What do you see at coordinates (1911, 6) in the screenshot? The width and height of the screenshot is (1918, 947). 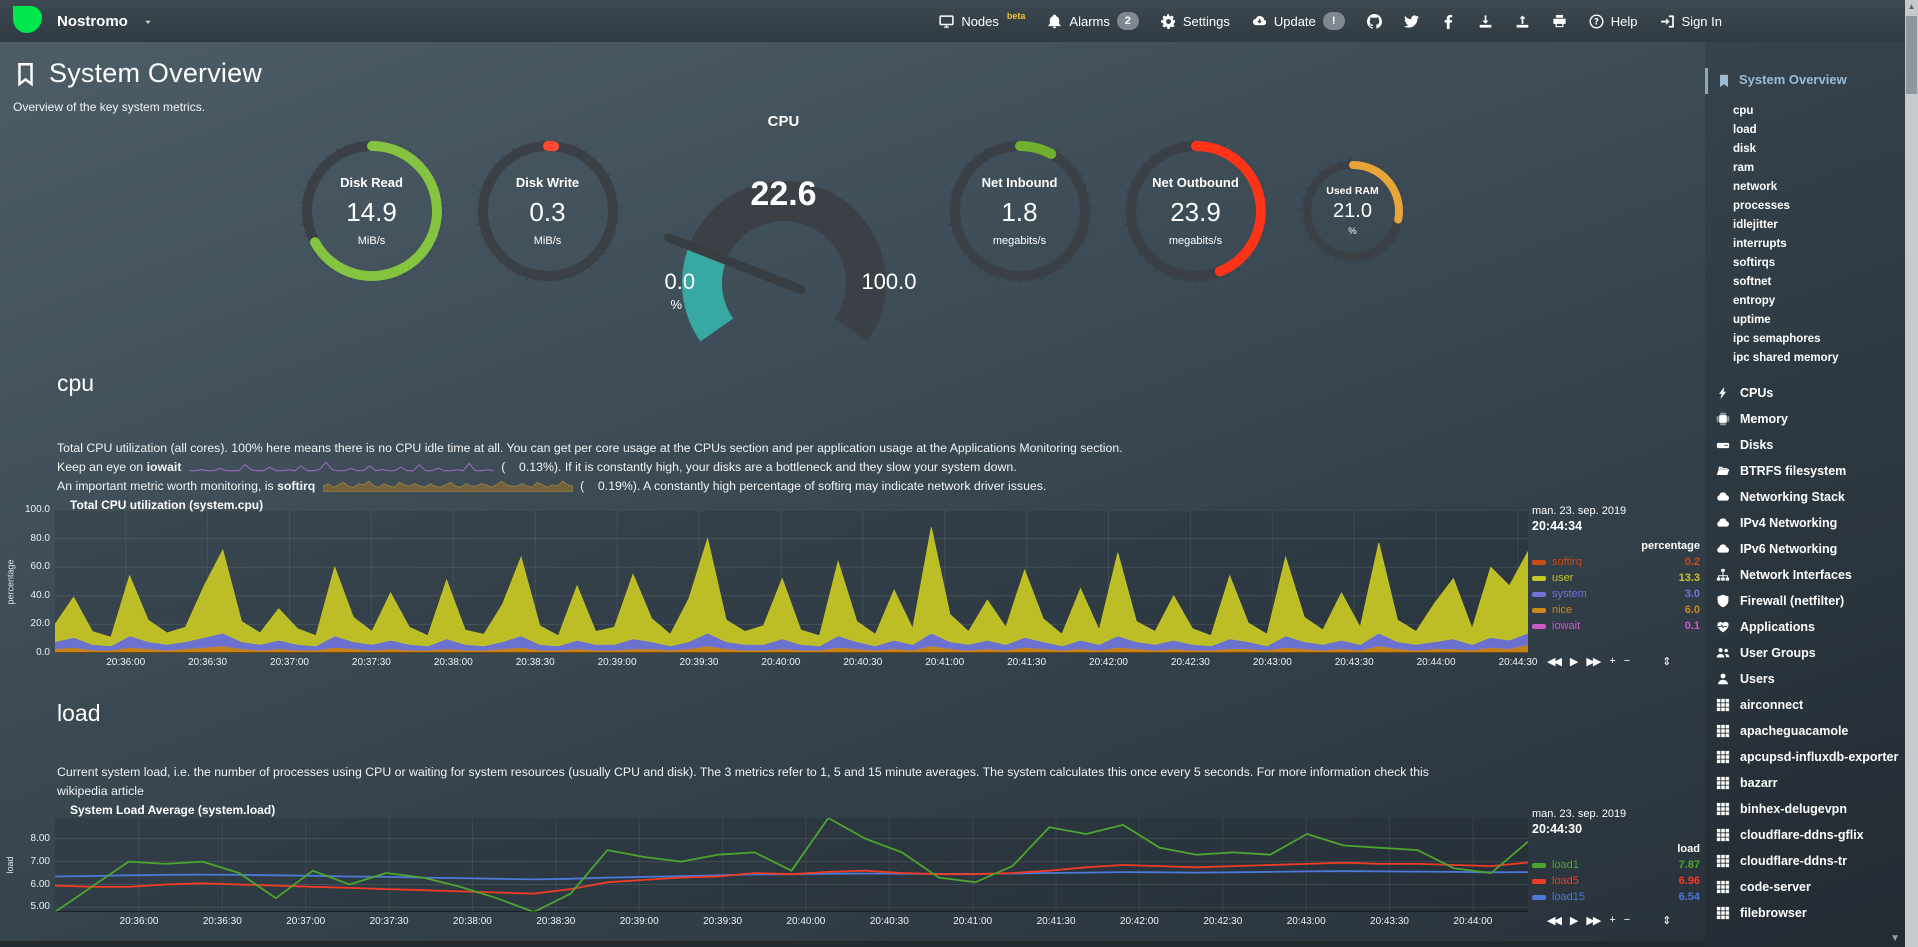 I see `scroll-up-arrow: ▲` at bounding box center [1911, 6].